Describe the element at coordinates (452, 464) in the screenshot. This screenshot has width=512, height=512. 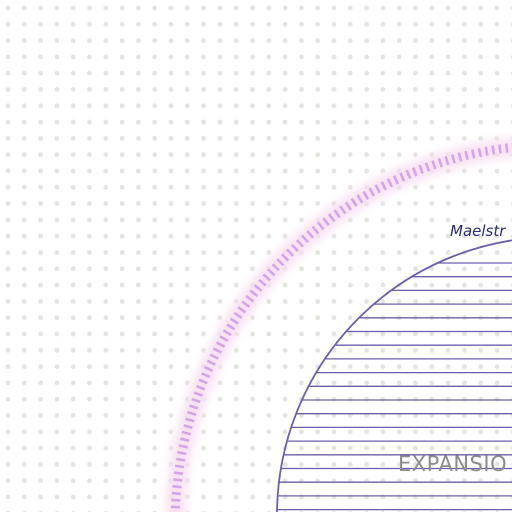
I see `expansion-label: EXPANSIO` at that location.